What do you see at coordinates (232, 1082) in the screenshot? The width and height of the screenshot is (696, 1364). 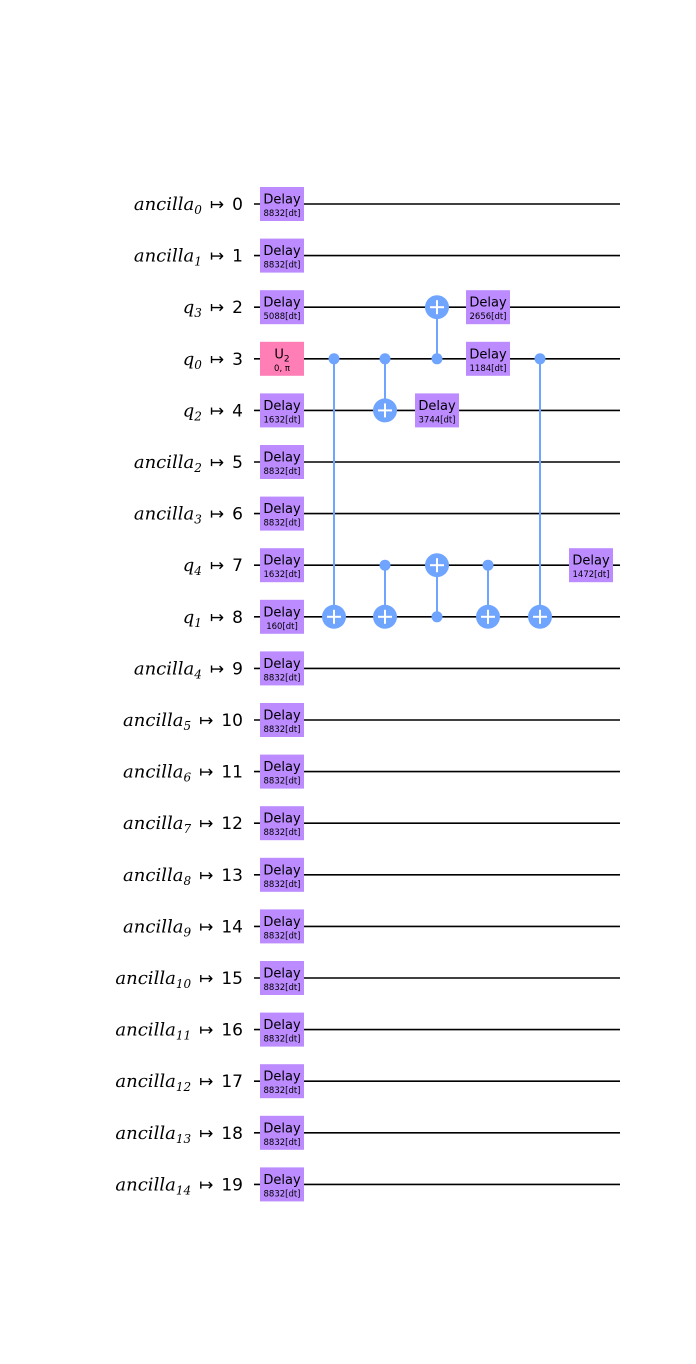 I see `physical-qubit-index: 17` at bounding box center [232, 1082].